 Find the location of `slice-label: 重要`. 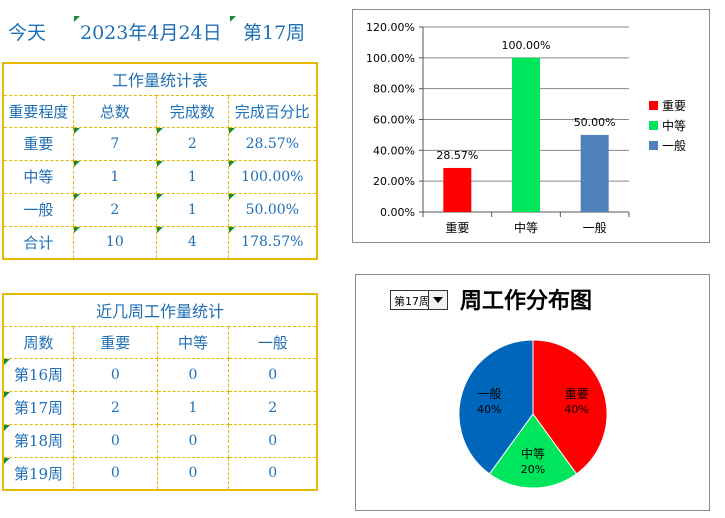

slice-label: 重要 is located at coordinates (577, 394).